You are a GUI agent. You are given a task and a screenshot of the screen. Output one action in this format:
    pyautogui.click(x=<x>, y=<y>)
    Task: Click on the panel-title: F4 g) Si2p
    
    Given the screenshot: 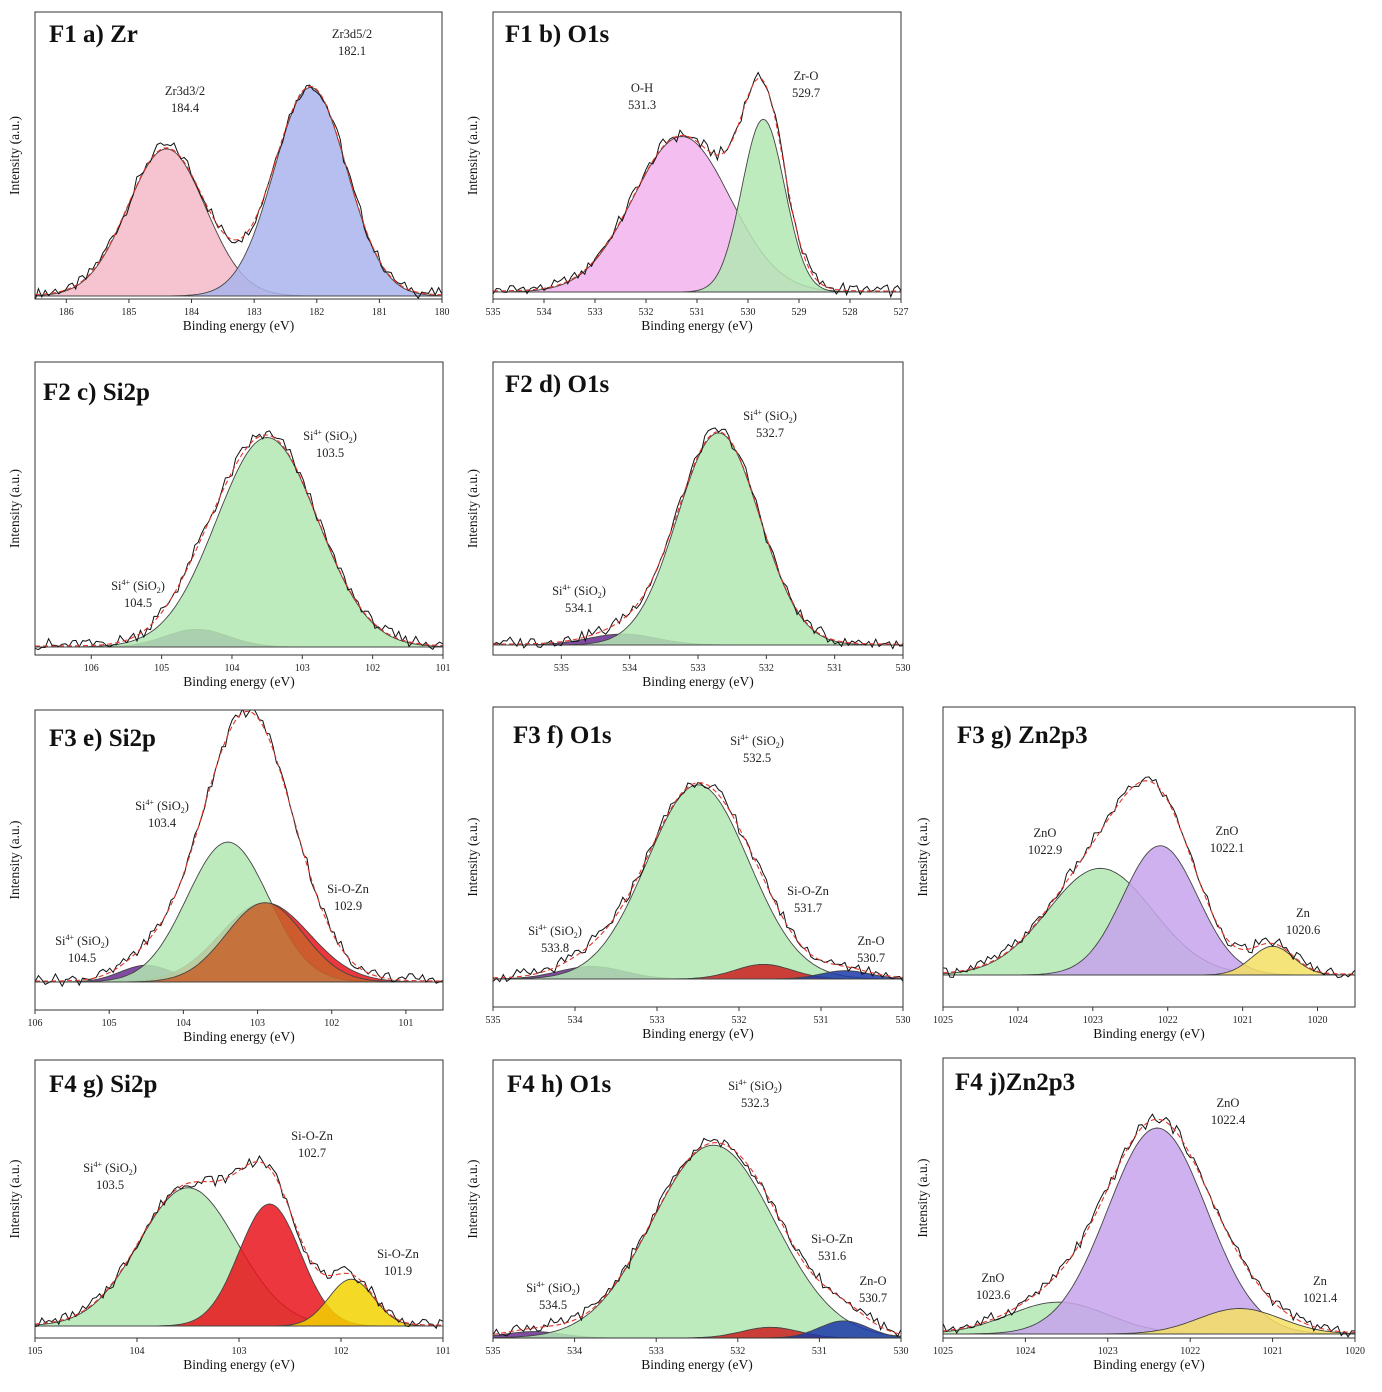 What is the action you would take?
    pyautogui.click(x=103, y=1084)
    